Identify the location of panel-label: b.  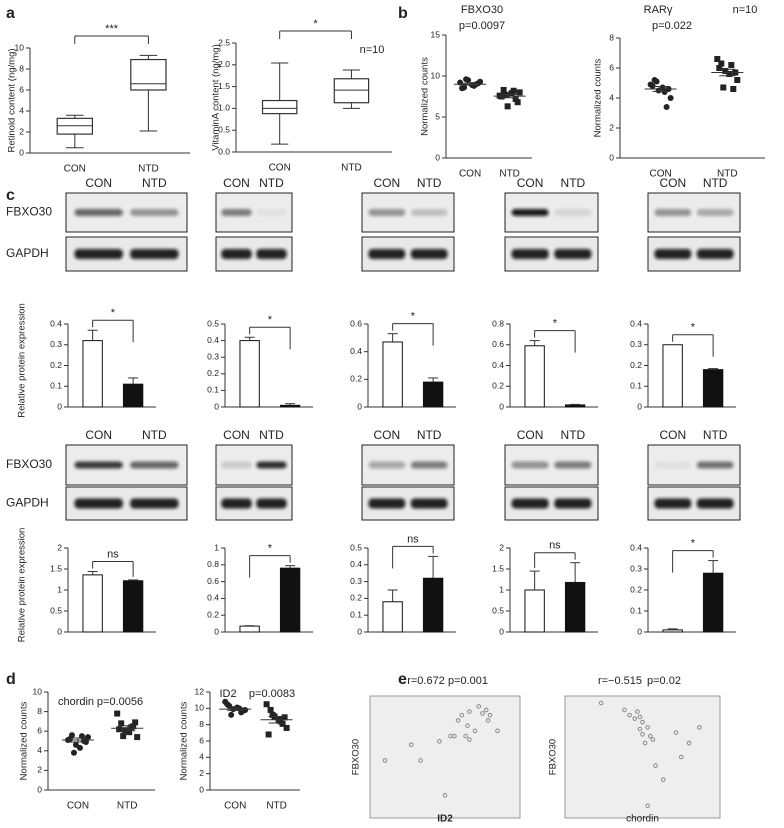
(403, 13).